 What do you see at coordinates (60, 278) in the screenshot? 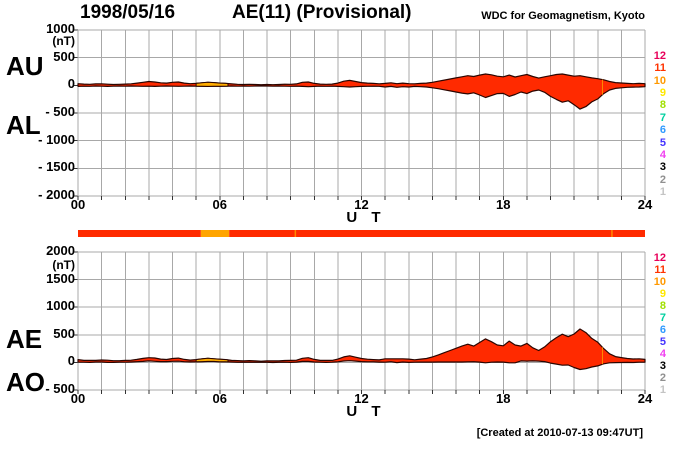
I see `y-tick-label: 1500` at bounding box center [60, 278].